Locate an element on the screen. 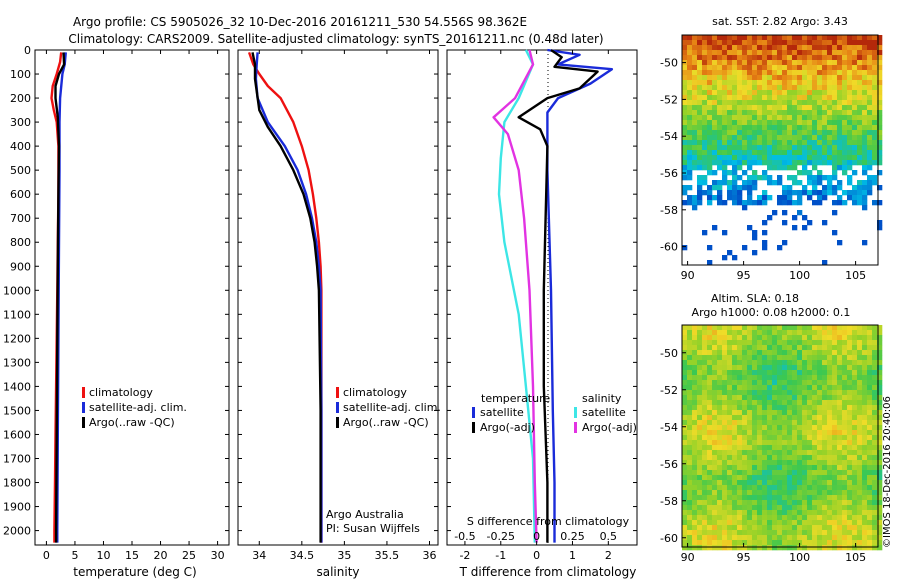  depth-tick-label: 600 is located at coordinates (20, 194).